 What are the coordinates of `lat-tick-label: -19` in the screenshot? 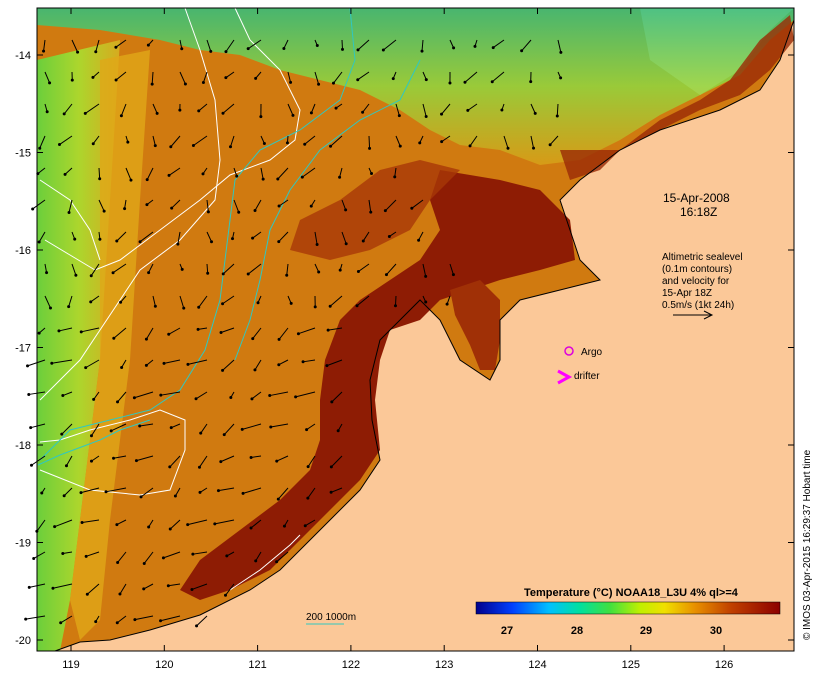 It's located at (23, 544).